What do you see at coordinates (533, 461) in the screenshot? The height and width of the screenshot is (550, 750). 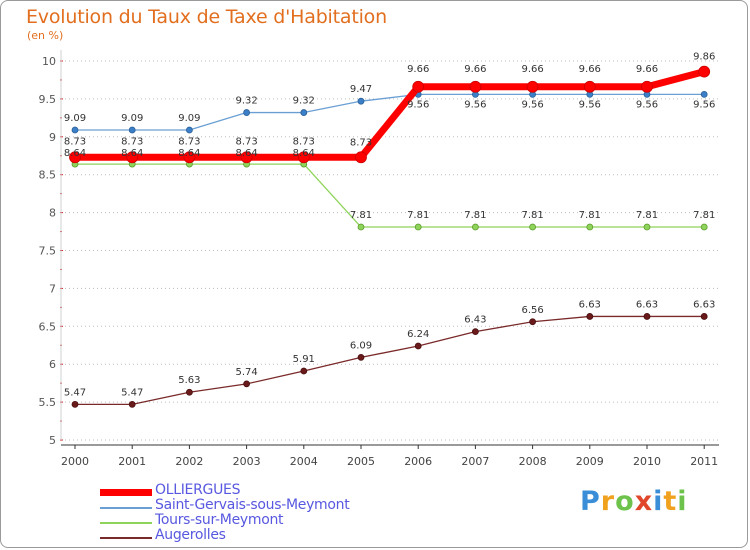 I see `x-tick-label: 2008` at bounding box center [533, 461].